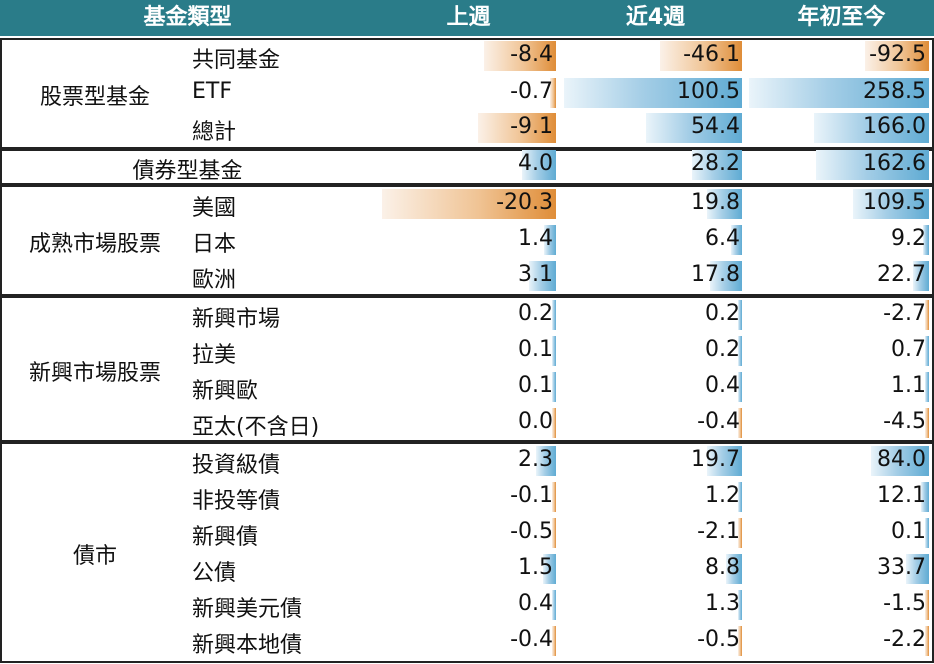 The width and height of the screenshot is (934, 664). I want to click on value-label: 162.6, so click(894, 163).